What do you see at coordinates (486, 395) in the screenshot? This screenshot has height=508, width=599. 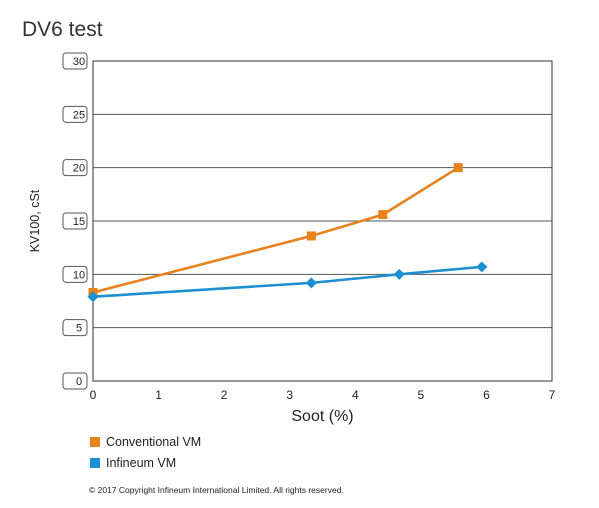 I see `x-tick-label: 6` at bounding box center [486, 395].